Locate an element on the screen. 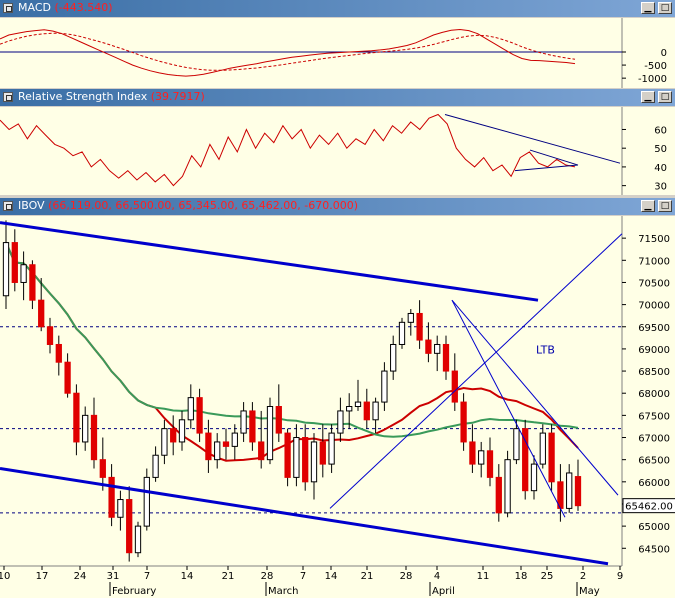  price-label: IBOV is located at coordinates (31, 205).